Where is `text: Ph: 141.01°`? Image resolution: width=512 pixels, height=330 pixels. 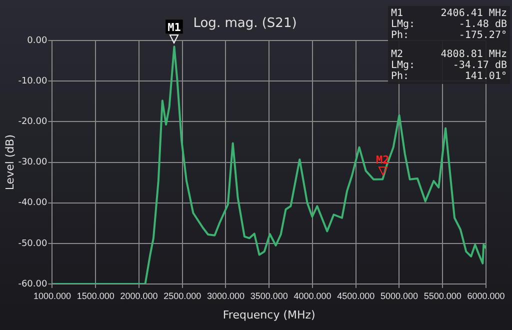 text: Ph: 141.01° is located at coordinates (449, 76).